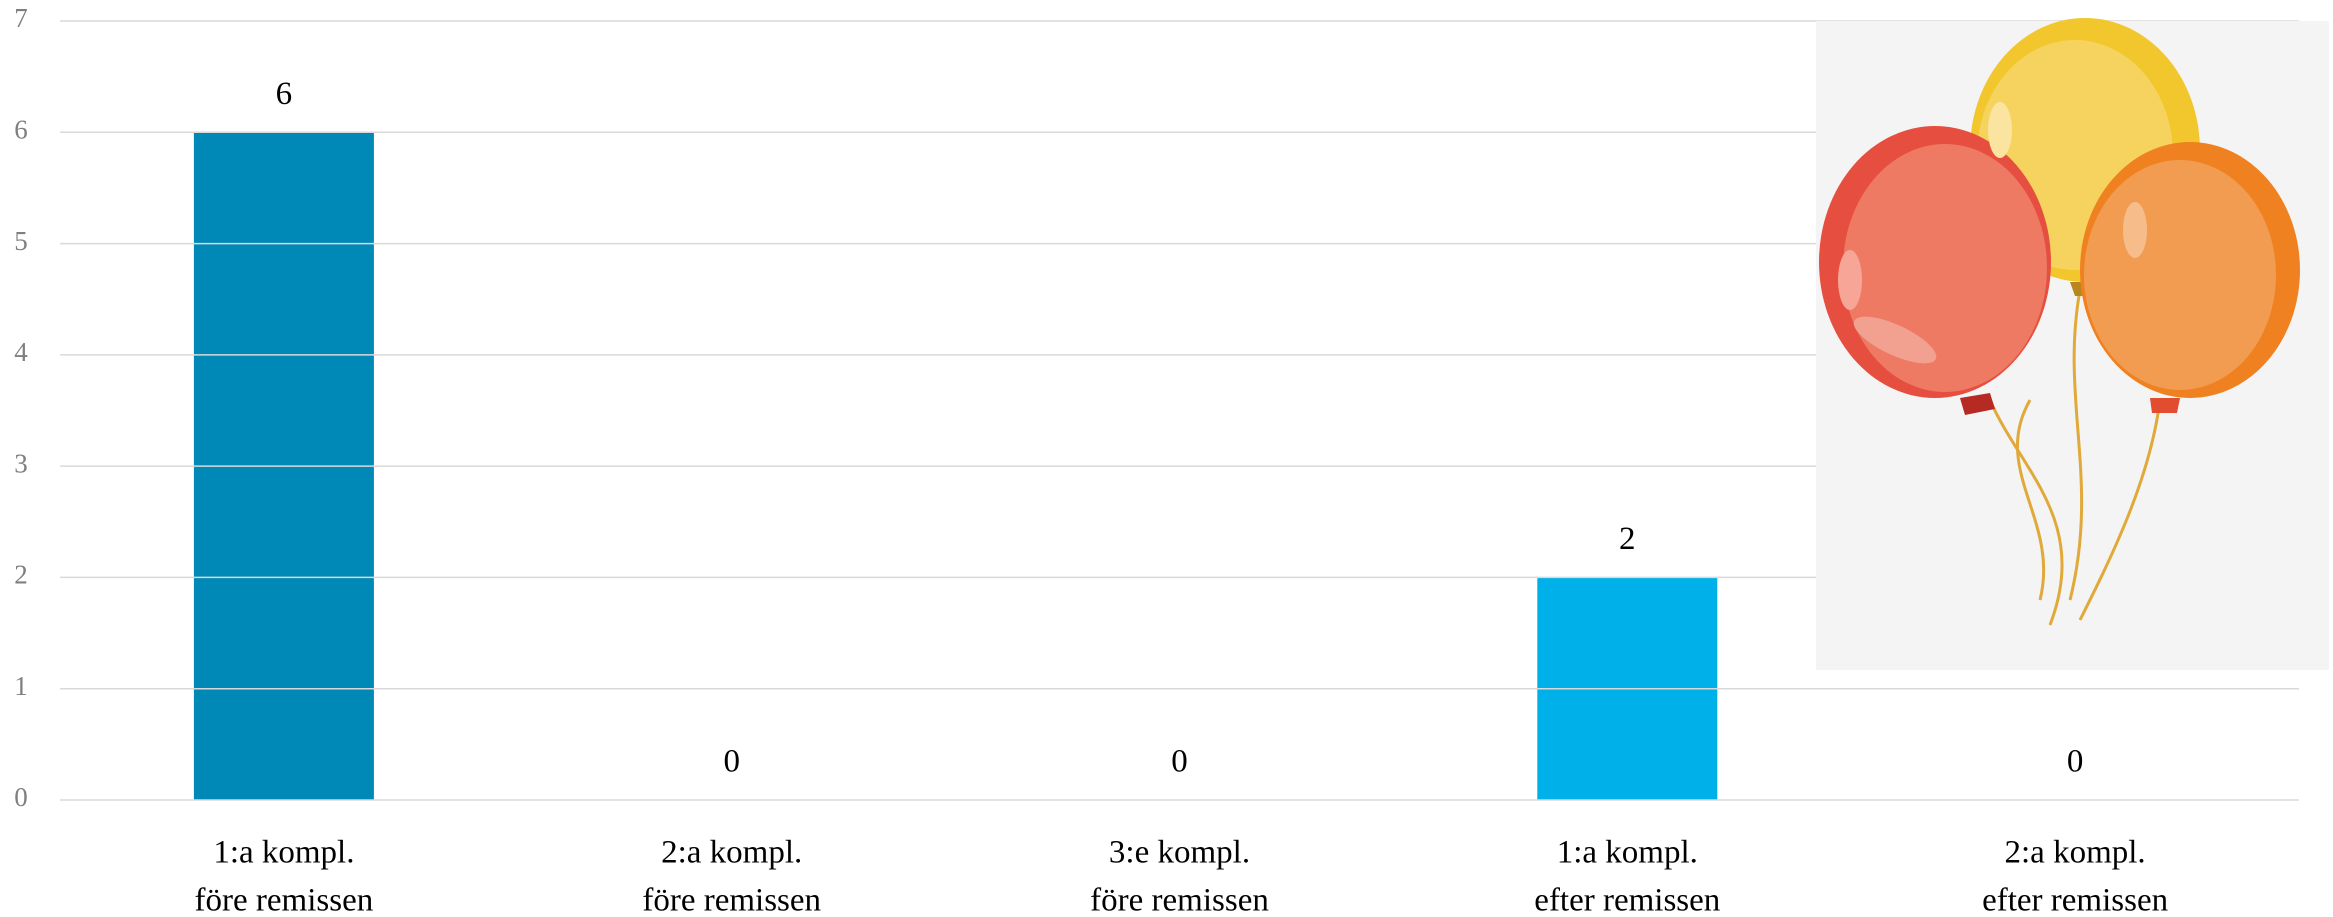  Describe the element at coordinates (284, 94) in the screenshot. I see `value-label: 6` at that location.